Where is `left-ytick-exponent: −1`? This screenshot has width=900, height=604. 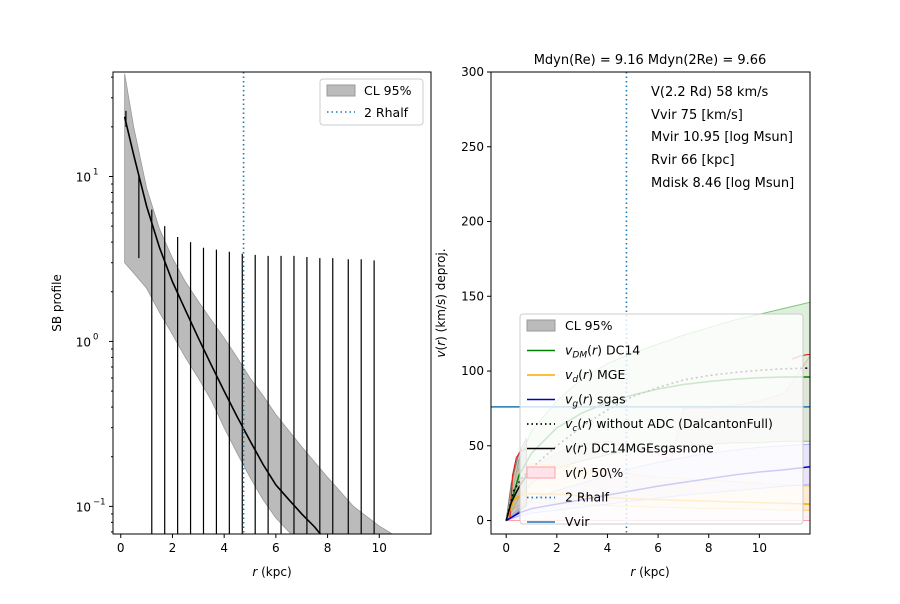
left-ytick-exponent: −1 is located at coordinates (99, 502).